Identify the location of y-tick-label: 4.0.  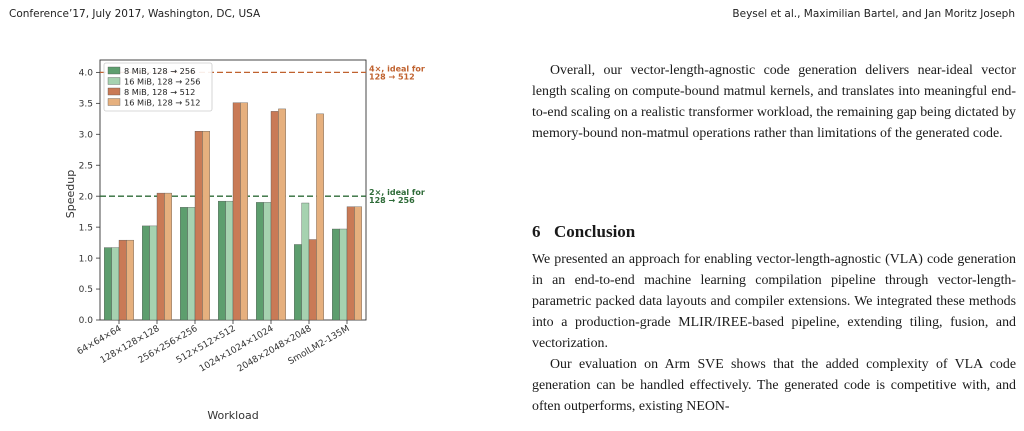
(86, 74).